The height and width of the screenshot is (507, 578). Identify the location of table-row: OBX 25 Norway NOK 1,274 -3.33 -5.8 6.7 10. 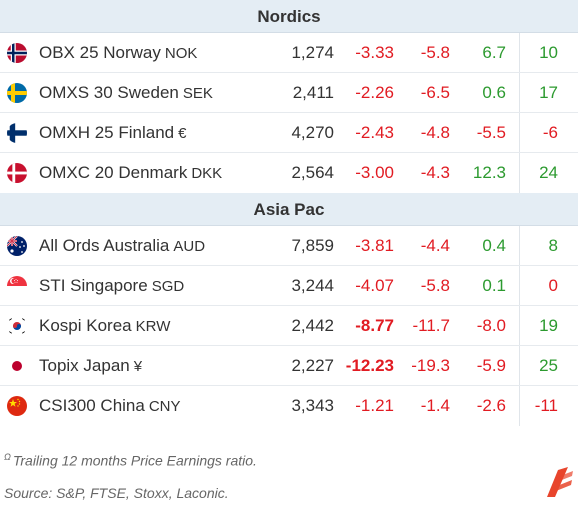
(289, 53).